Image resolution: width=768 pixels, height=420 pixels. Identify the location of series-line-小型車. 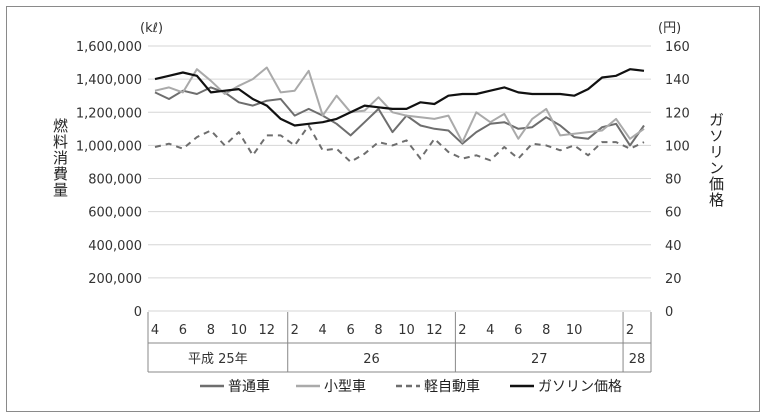
(399, 105).